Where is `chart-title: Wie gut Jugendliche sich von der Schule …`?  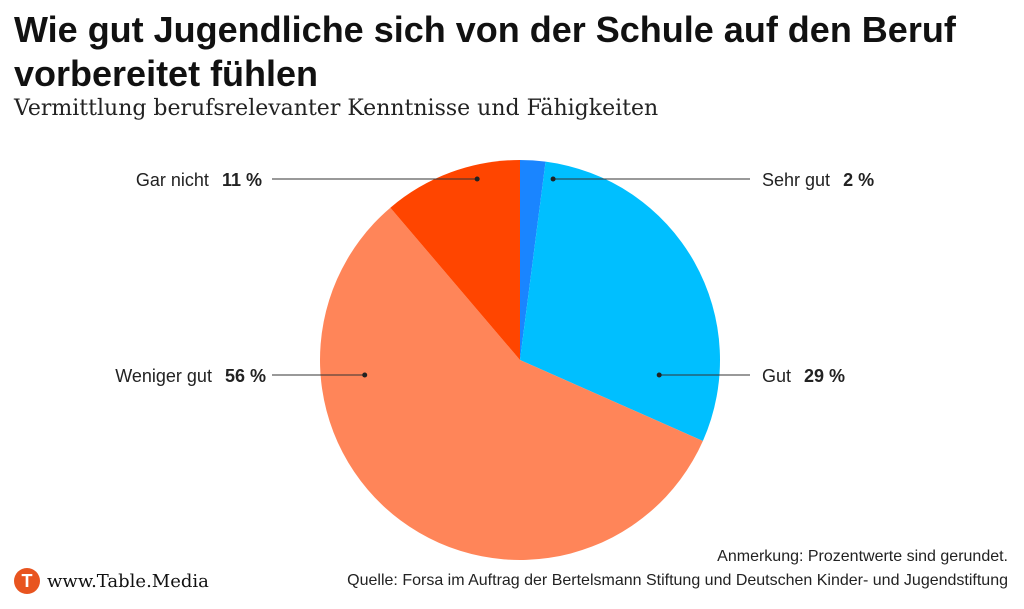
chart-title: Wie gut Jugendliche sich von der Schule … is located at coordinates (485, 51).